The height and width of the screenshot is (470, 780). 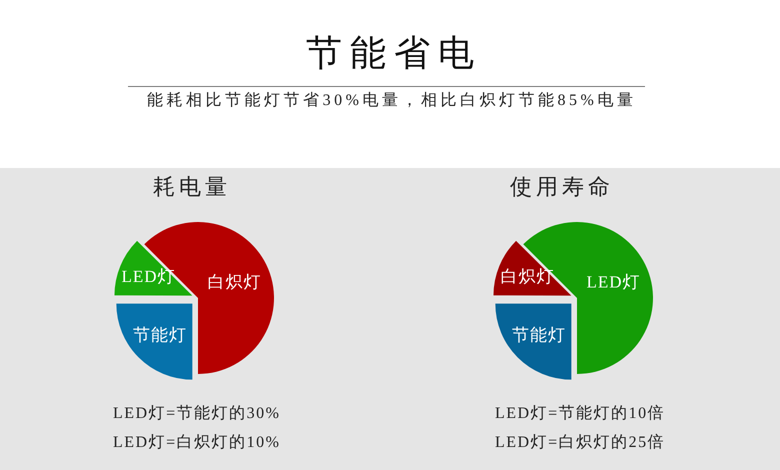 I want to click on chart-title: 使用寿命, so click(x=562, y=187).